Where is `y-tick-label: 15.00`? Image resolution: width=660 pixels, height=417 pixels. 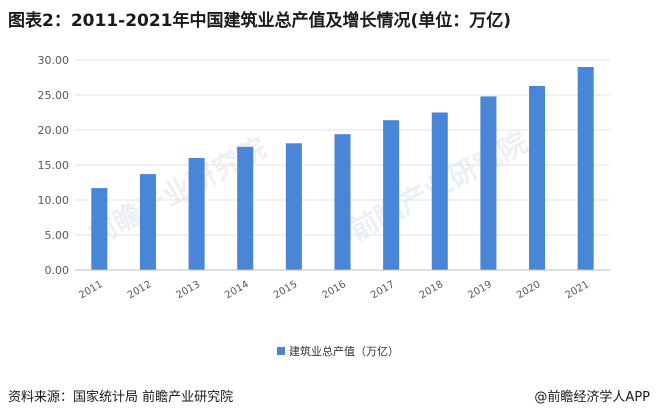
y-tick-label: 15.00 is located at coordinates (54, 165).